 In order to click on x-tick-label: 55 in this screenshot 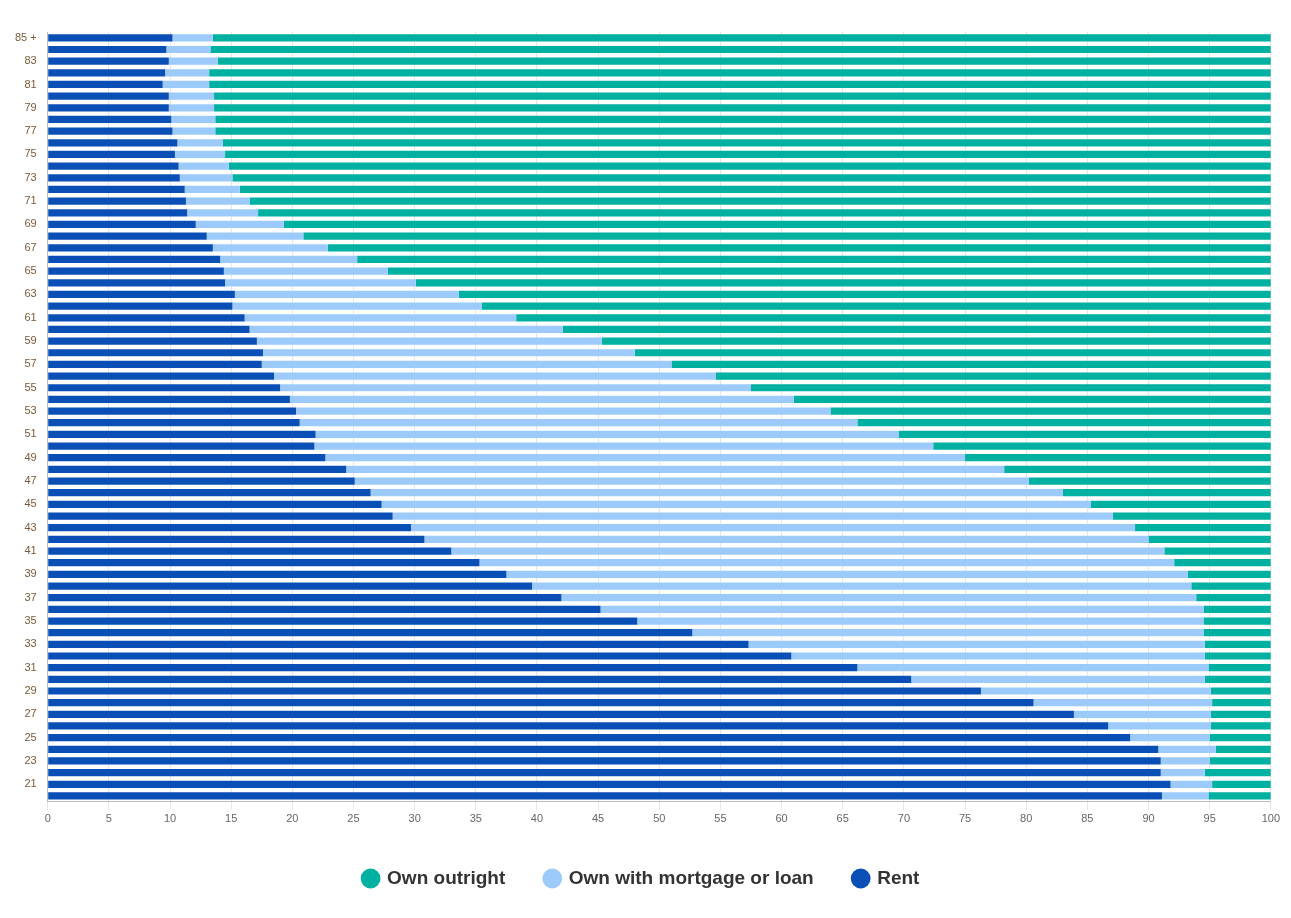, I will do `click(720, 818)`.